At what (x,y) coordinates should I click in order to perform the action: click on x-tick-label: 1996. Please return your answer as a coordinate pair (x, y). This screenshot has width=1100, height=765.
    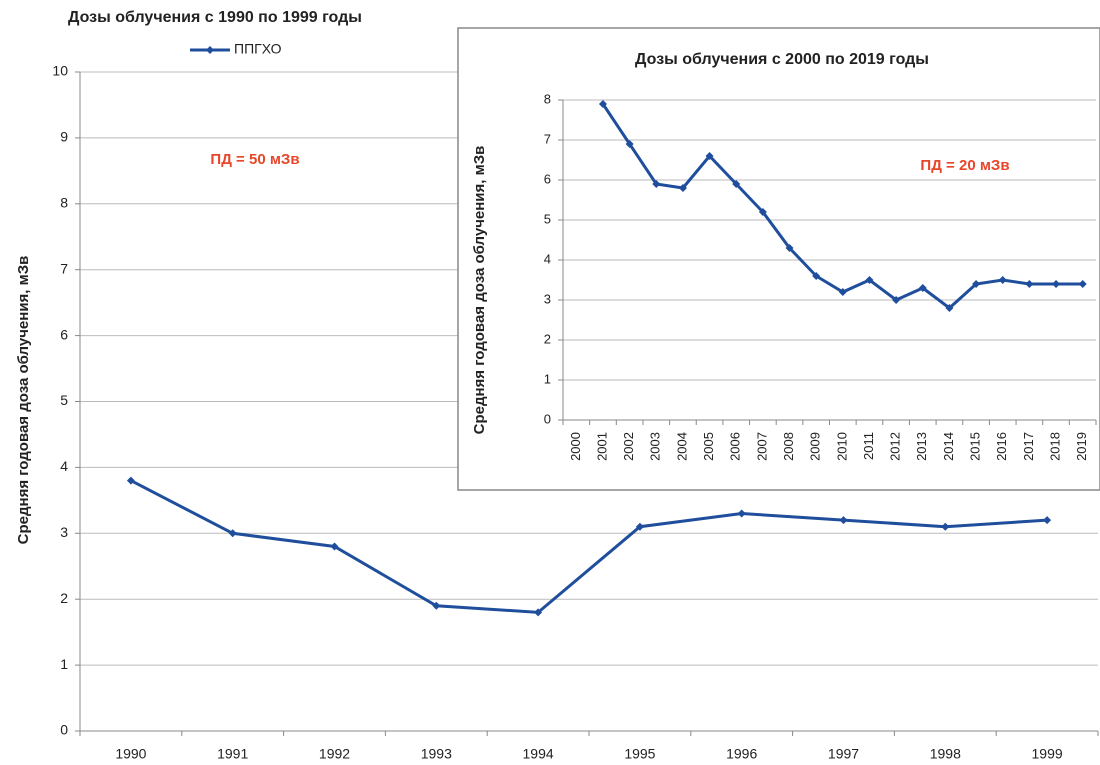
    Looking at the image, I should click on (741, 754).